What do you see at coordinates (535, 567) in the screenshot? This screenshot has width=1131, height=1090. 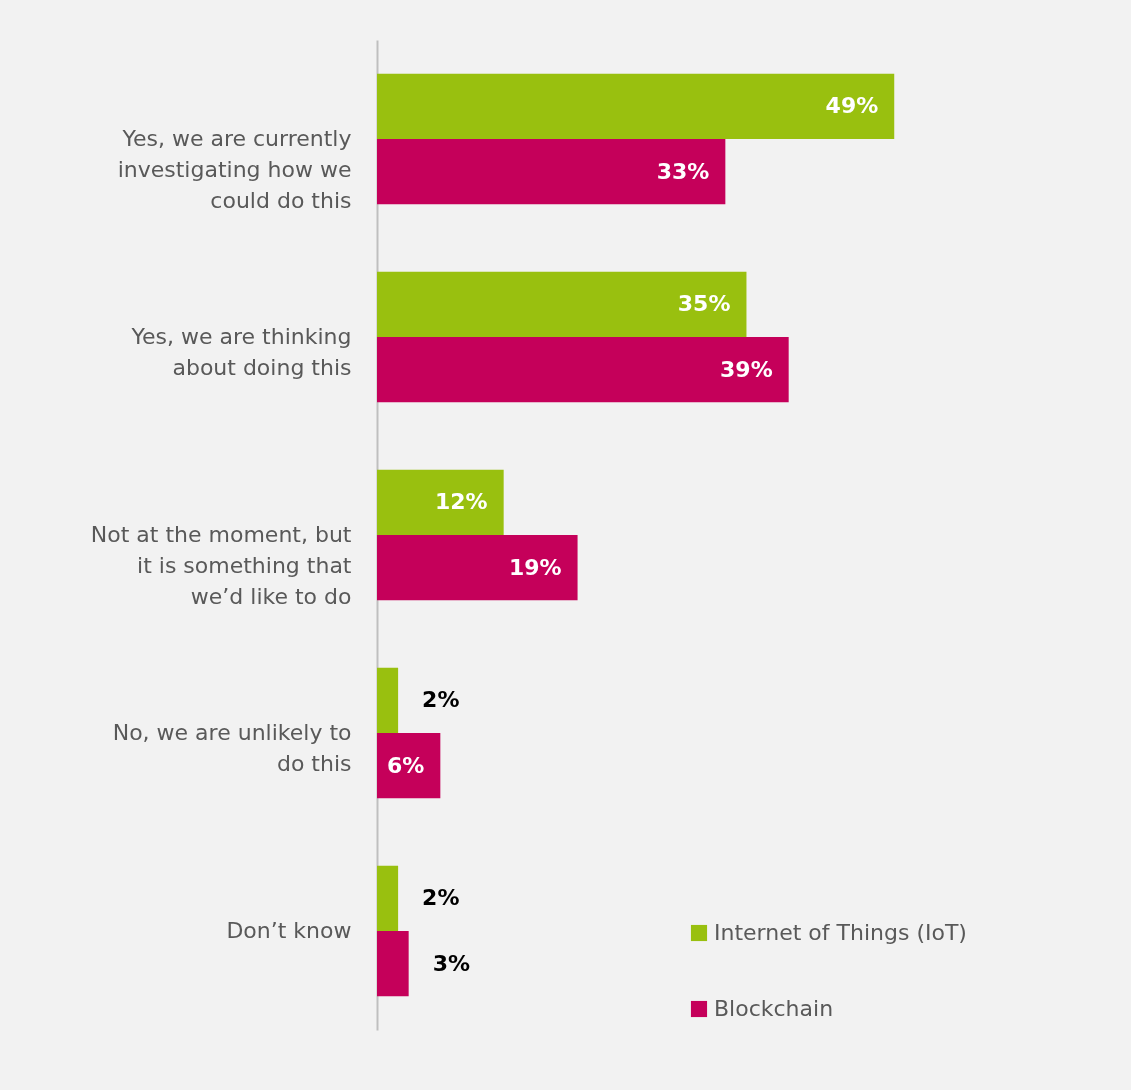 I see `data-label: 19%` at bounding box center [535, 567].